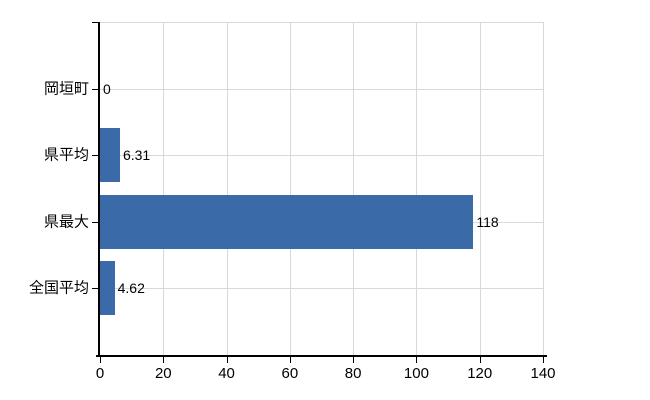  I want to click on category-label: 県最大, so click(66, 222).